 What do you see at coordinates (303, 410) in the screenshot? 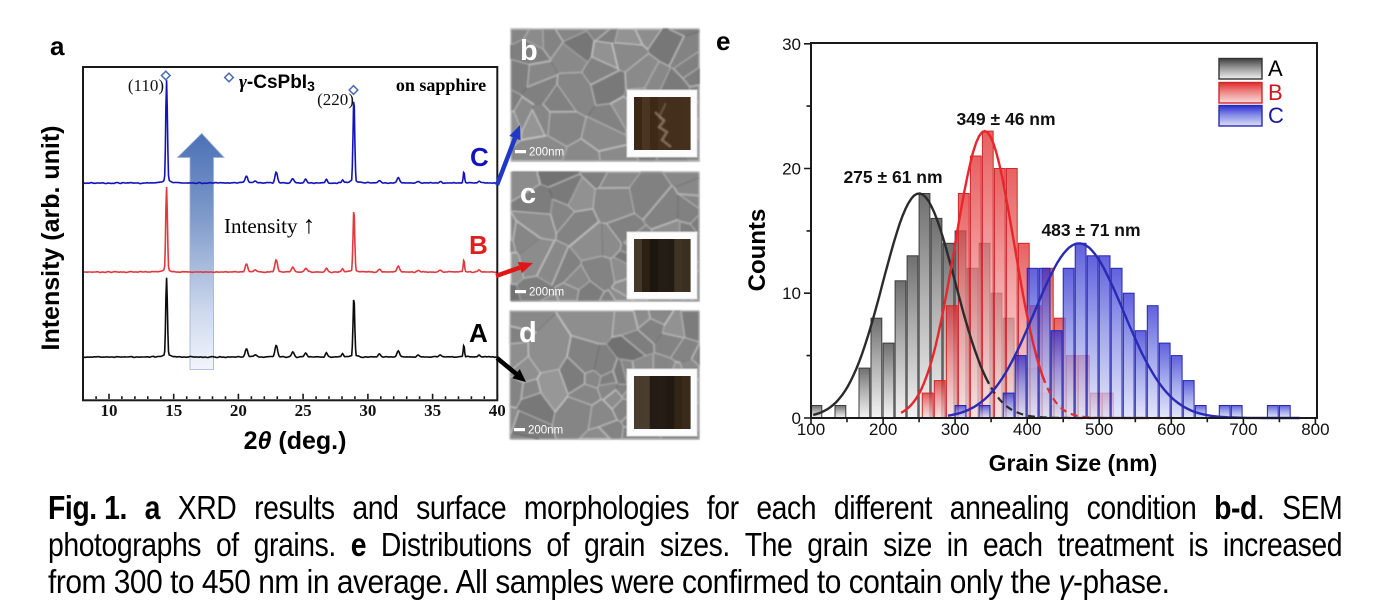
I see `svg-text: 25` at bounding box center [303, 410].